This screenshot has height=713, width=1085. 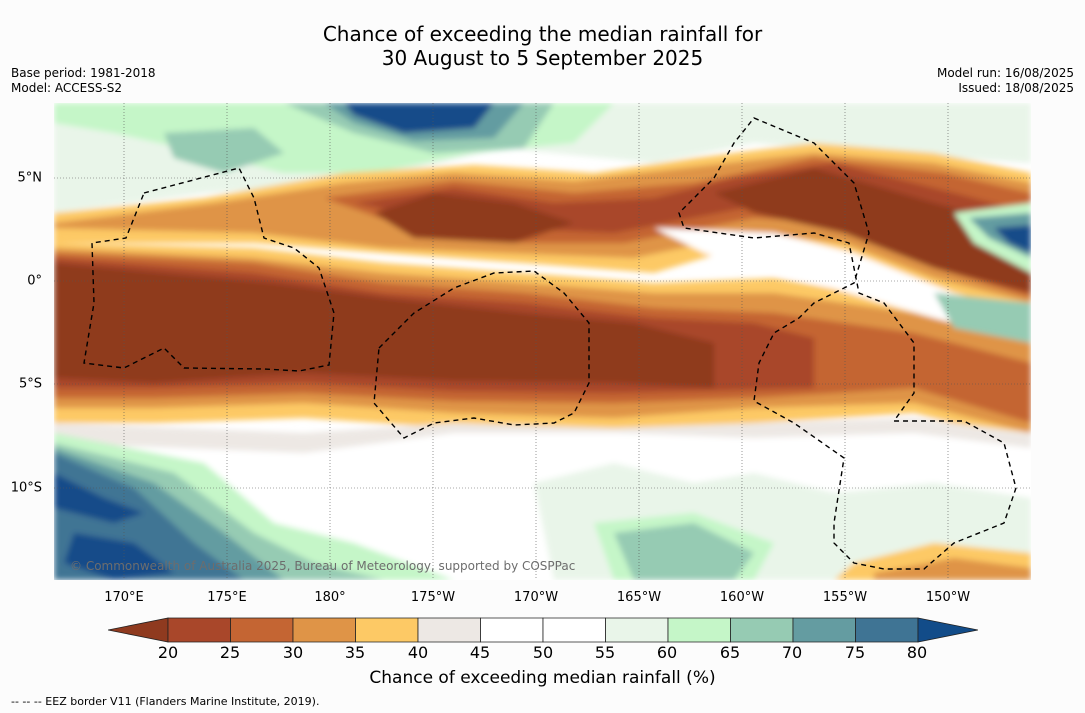 I want to click on lat-label-0: 0°, so click(x=34, y=281).